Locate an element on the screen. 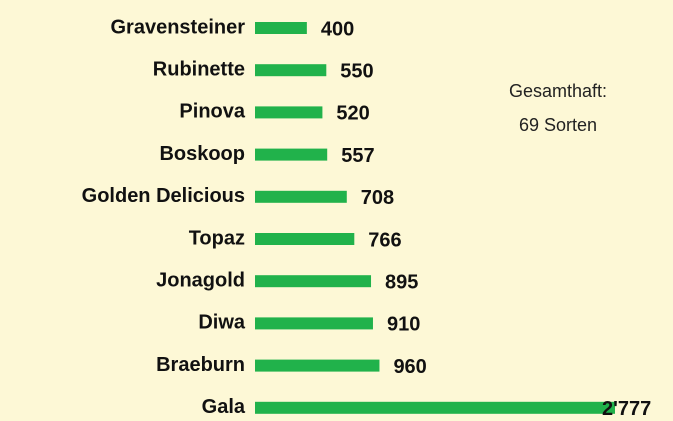 The image size is (673, 421). category-label: Gravensteiner is located at coordinates (177, 27).